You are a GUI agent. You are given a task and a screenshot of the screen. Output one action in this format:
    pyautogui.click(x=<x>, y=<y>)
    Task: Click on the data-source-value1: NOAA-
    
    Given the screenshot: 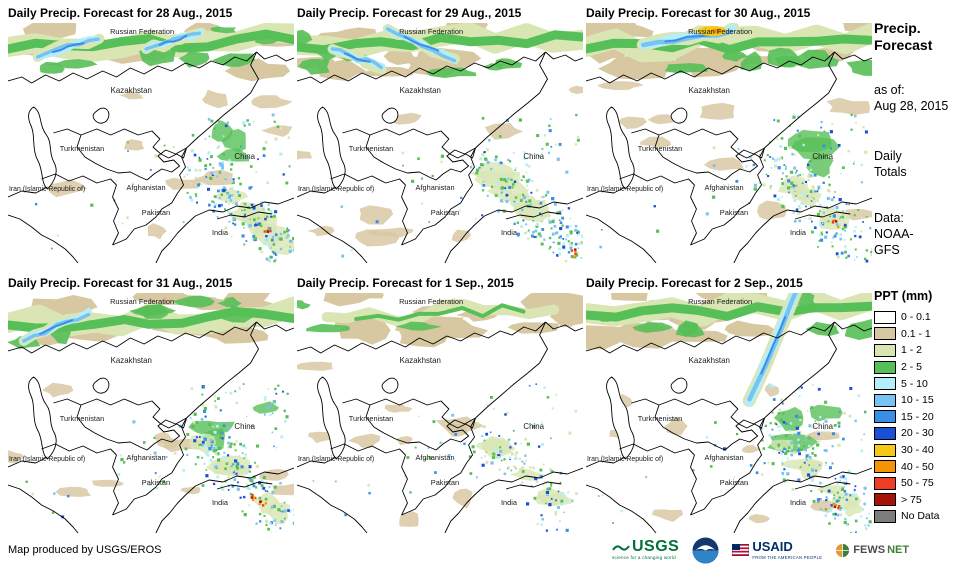 What is the action you would take?
    pyautogui.click(x=894, y=234)
    